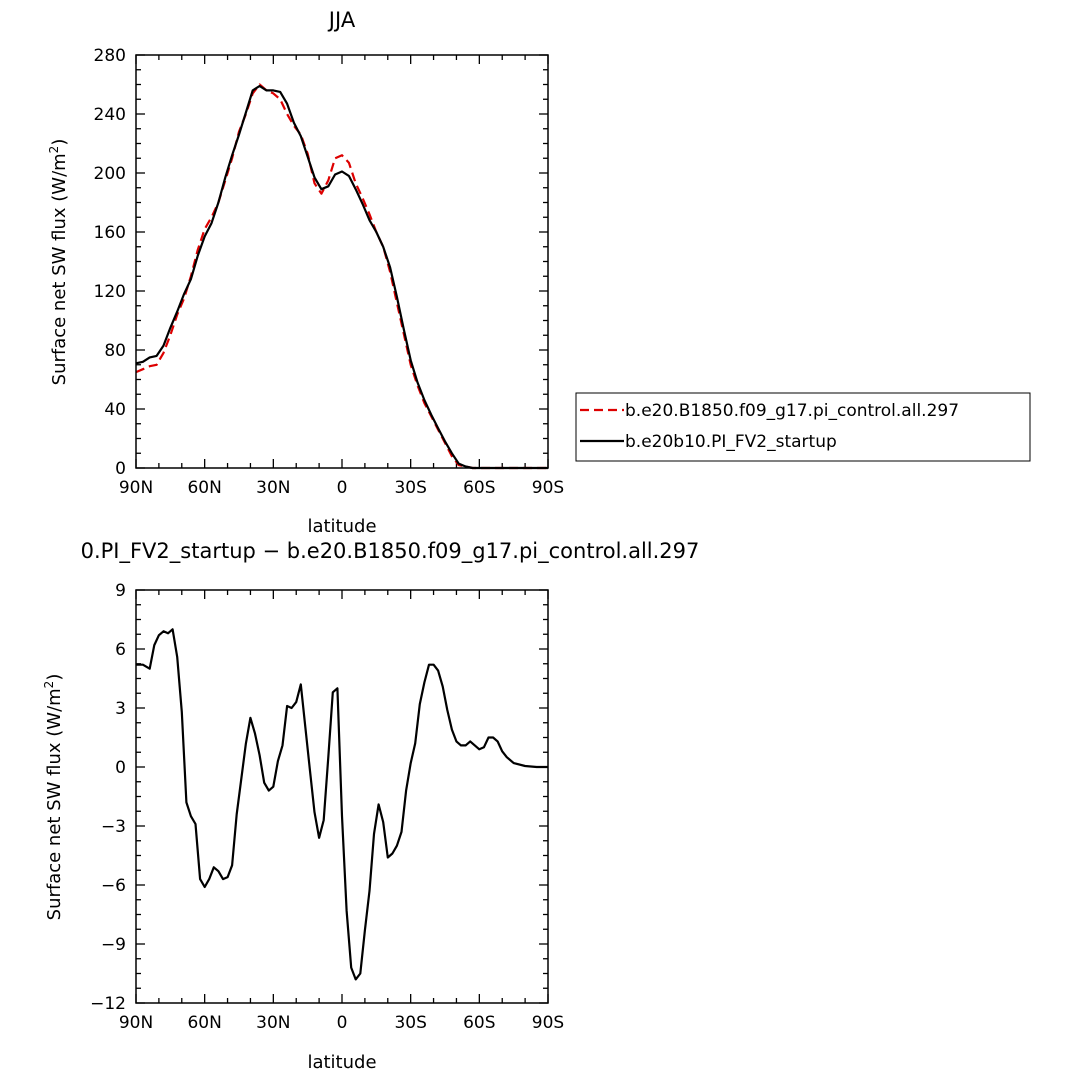  Describe the element at coordinates (110, 115) in the screenshot. I see `top-y-tick-label: 240` at that location.